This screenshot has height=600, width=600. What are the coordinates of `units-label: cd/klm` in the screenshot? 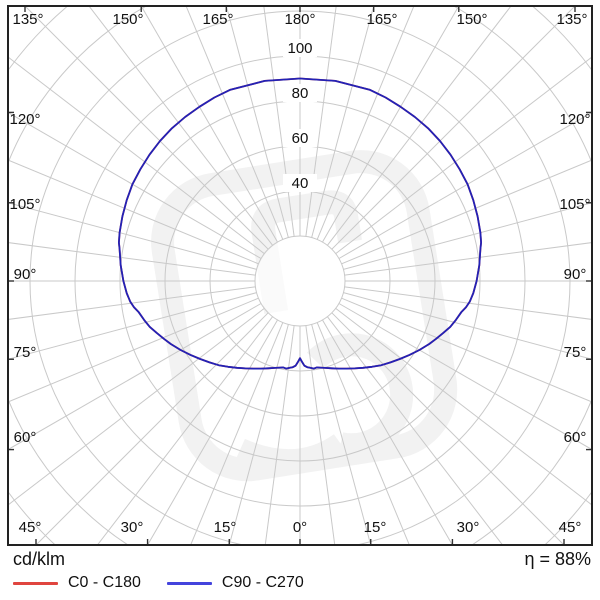 It's located at (39, 559).